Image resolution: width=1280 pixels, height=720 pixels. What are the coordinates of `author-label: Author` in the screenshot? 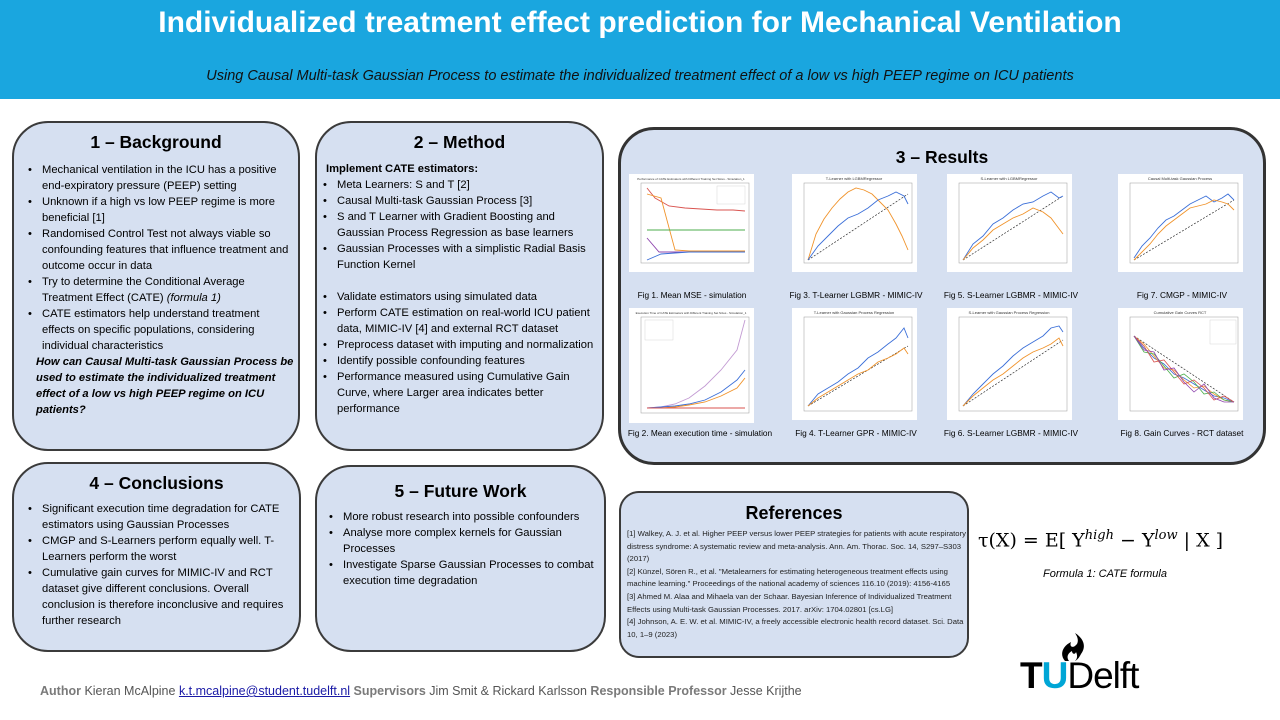 It's located at (60, 691).